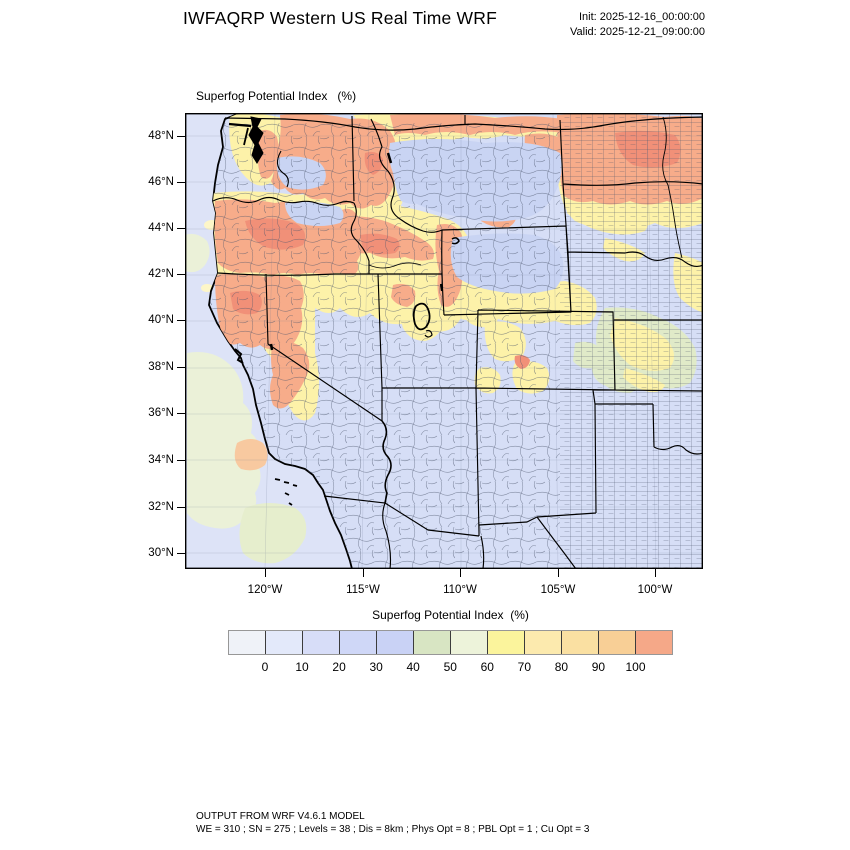 This screenshot has height=850, width=850. What do you see at coordinates (302, 667) in the screenshot?
I see `colorbar-tick-label: 10` at bounding box center [302, 667].